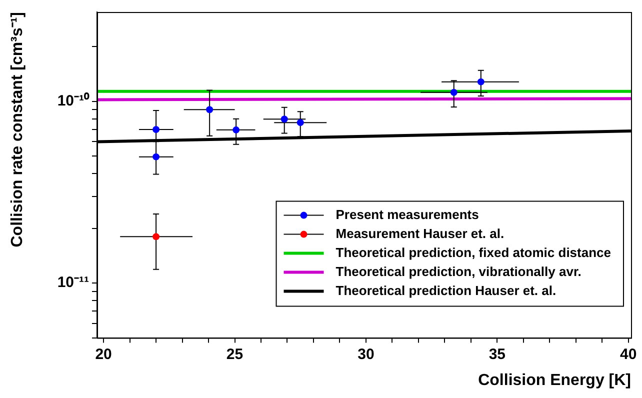  I want to click on x-tick-label: 35, so click(497, 354).